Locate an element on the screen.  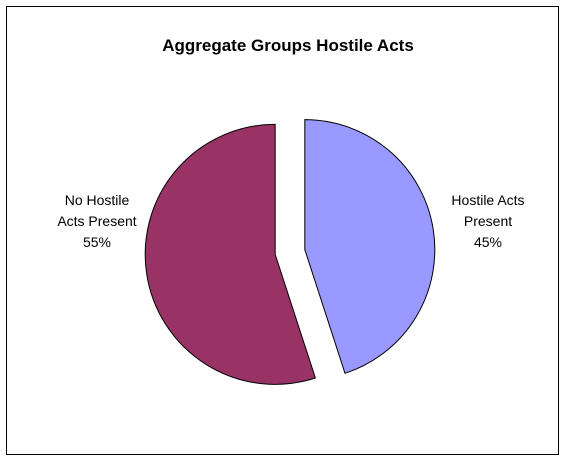
slice-label-line: Present is located at coordinates (488, 221).